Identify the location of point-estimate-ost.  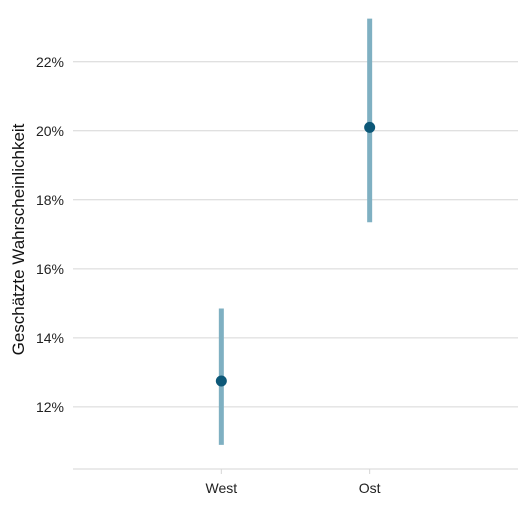
(370, 127).